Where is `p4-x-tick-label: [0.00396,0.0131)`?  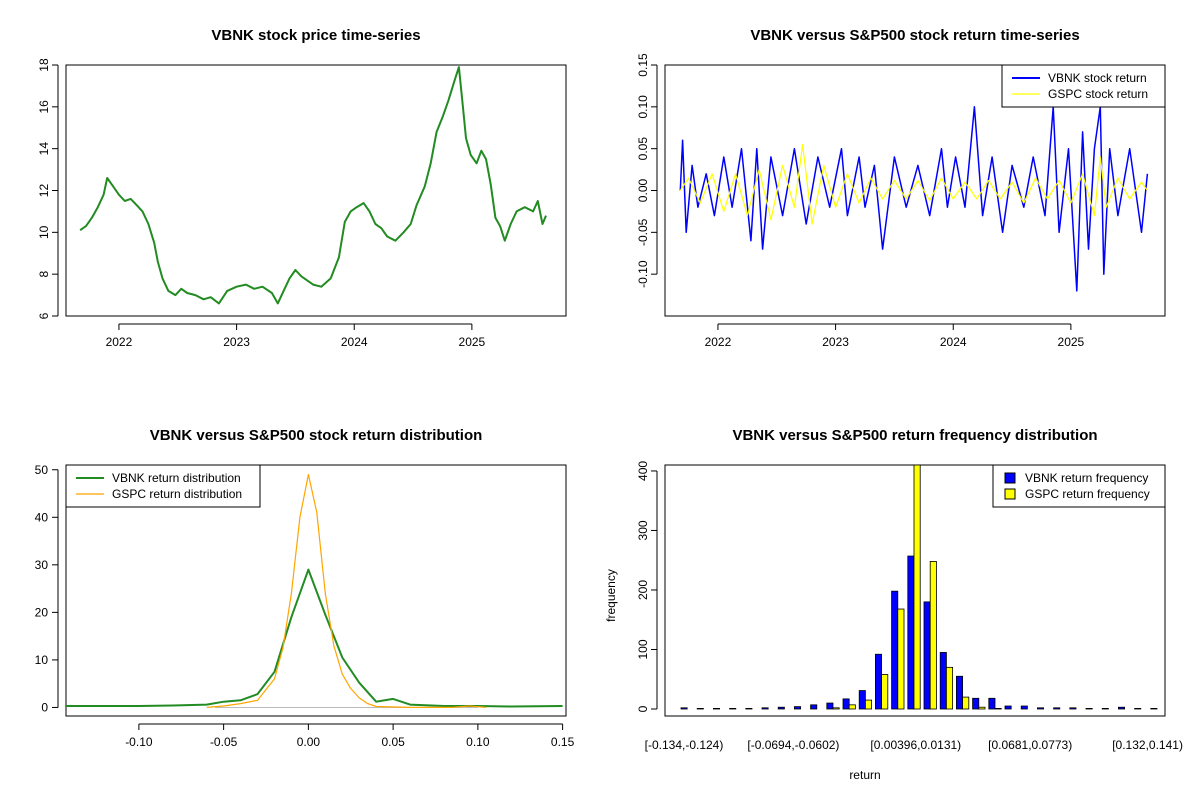 p4-x-tick-label: [0.00396,0.0131) is located at coordinates (915, 745).